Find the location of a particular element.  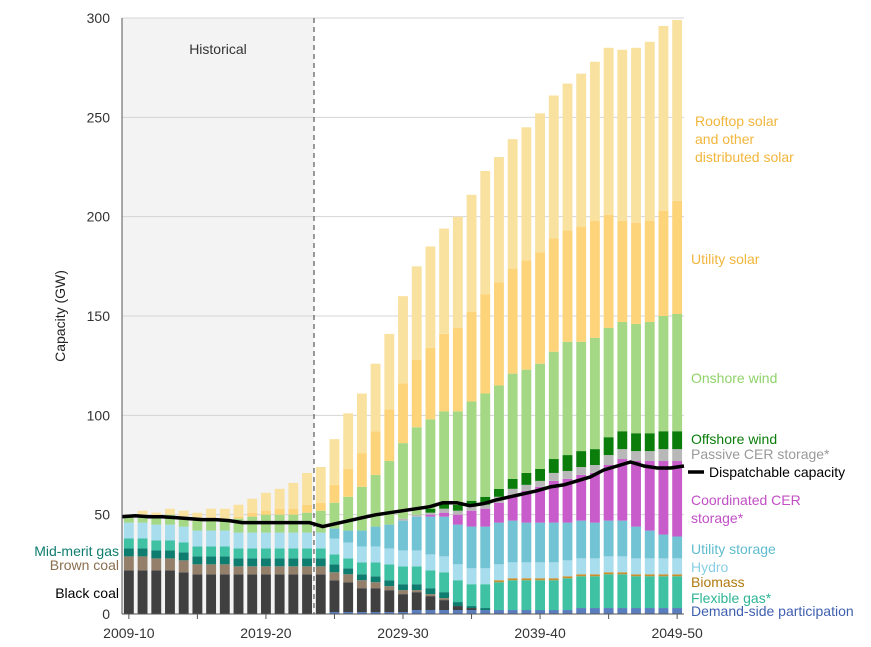

bar-segment: Utility solar 2040-41: 57 is located at coordinates (553, 295).